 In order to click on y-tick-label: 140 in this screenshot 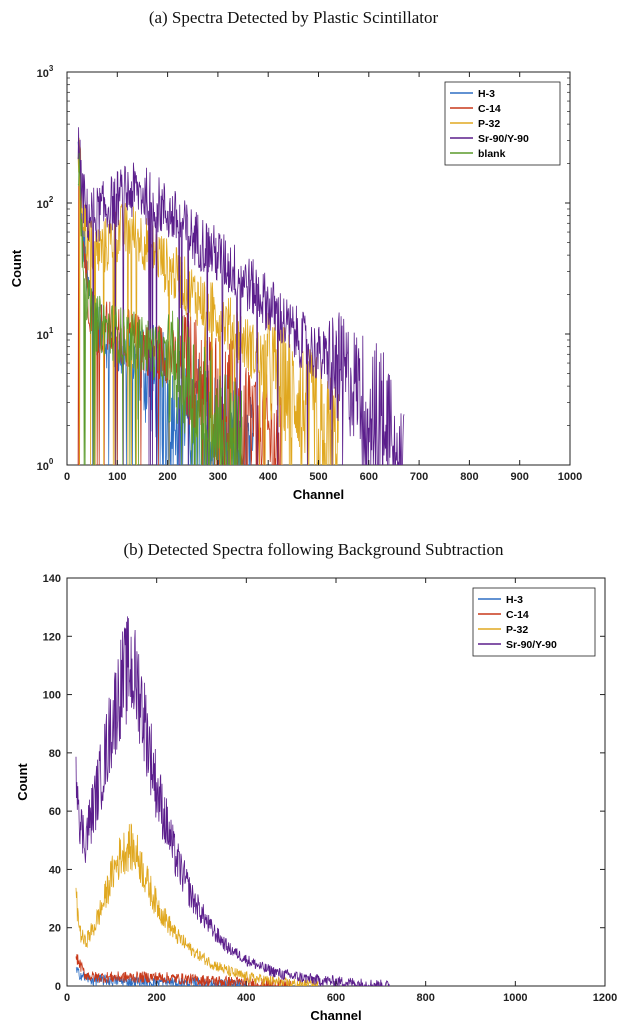, I will do `click(52, 579)`.